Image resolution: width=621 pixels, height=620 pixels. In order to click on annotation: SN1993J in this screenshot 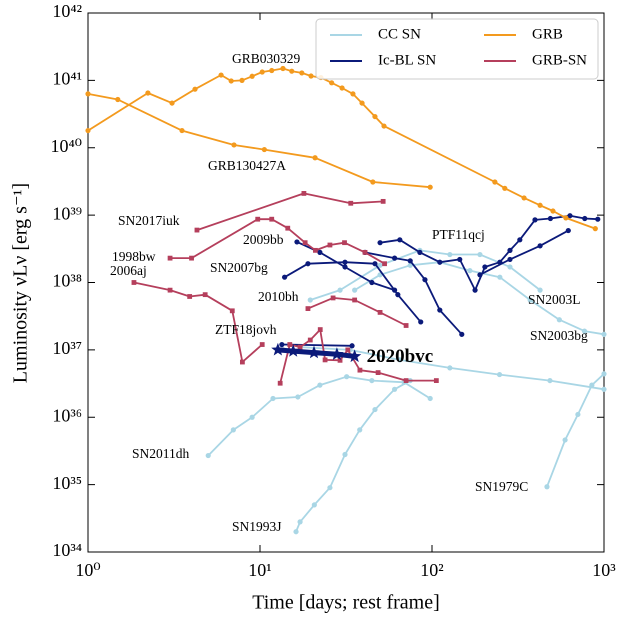, I will do `click(257, 526)`.